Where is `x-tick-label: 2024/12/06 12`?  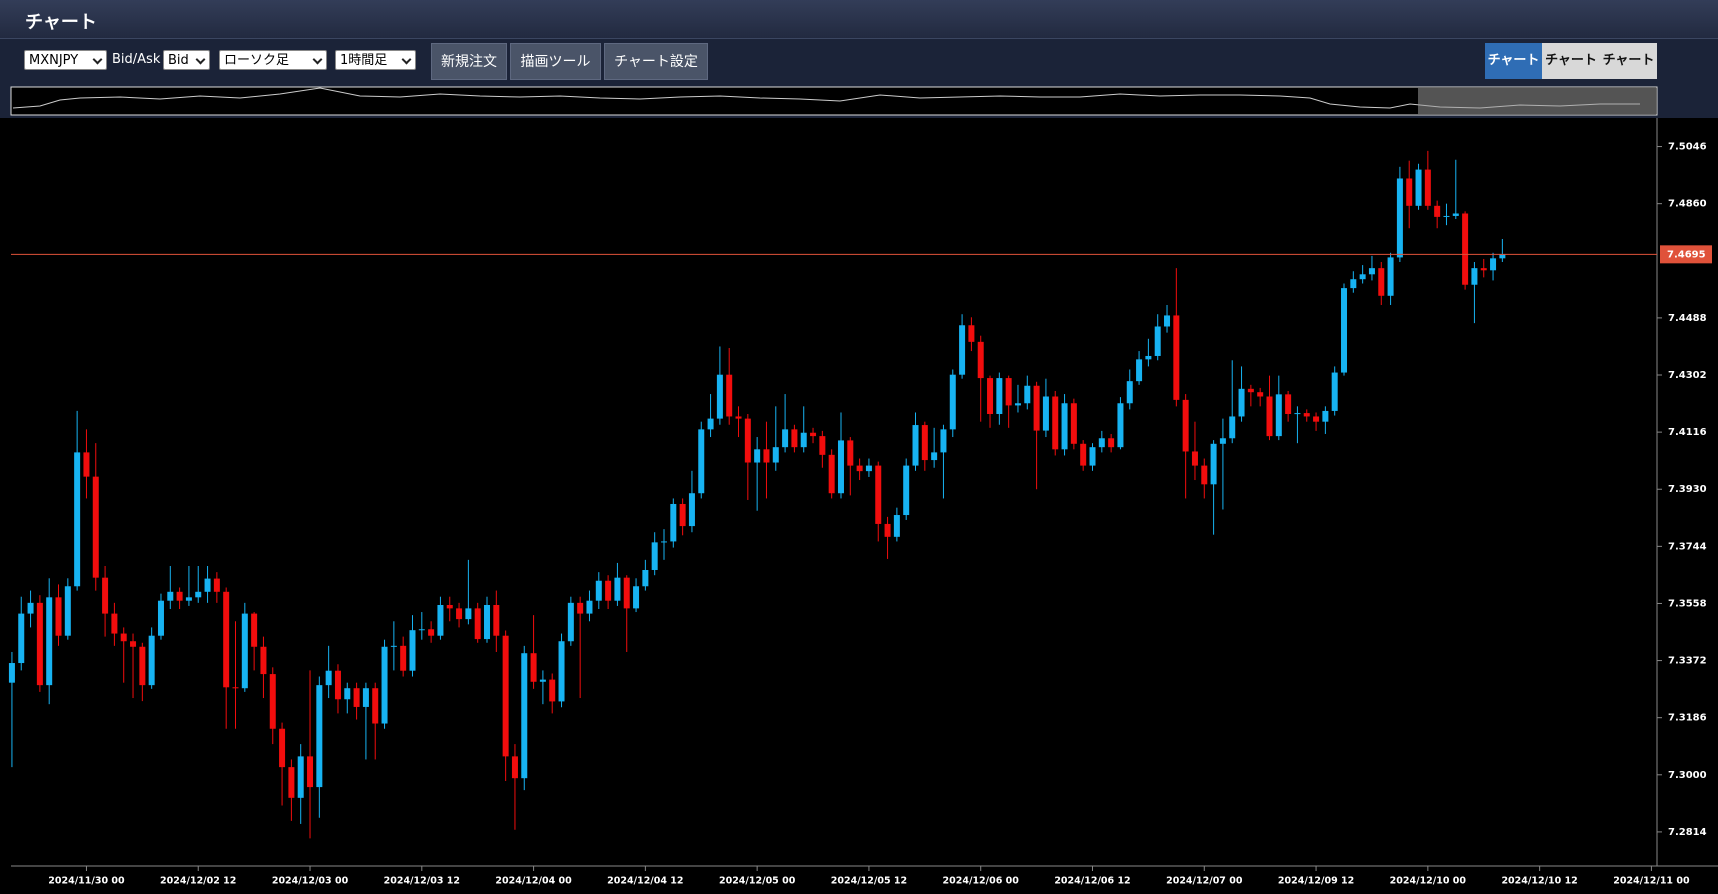
x-tick-label: 2024/12/06 12 is located at coordinates (1092, 881).